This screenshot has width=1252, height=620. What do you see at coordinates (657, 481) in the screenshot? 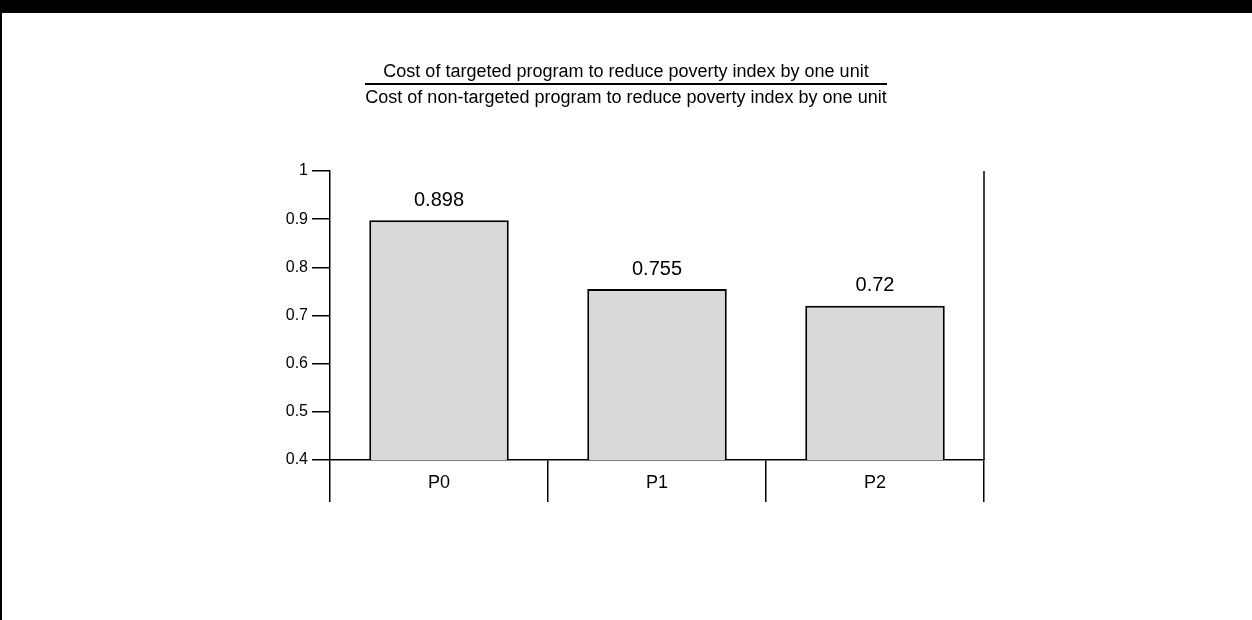
I see `x-tick-label: P1` at bounding box center [657, 481].